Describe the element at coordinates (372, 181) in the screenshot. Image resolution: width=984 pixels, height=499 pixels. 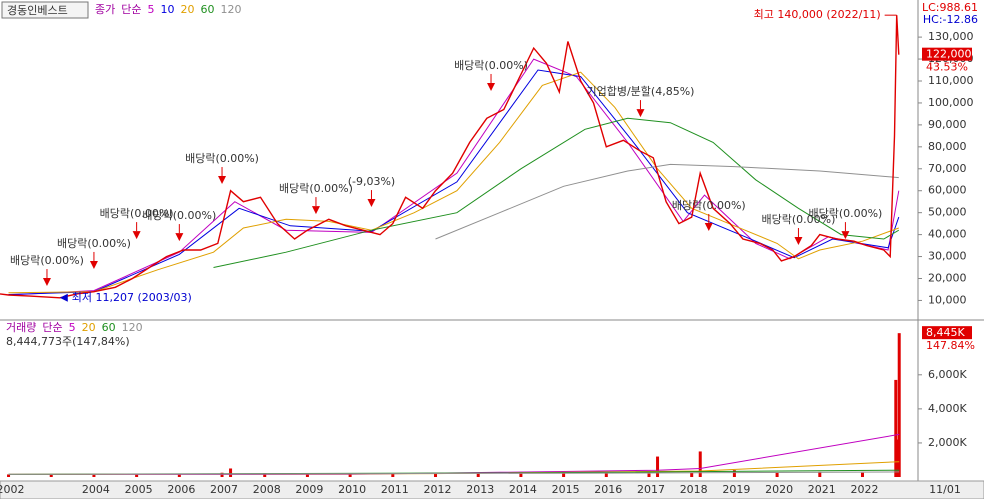
I see `annotation-label: (-9,03%)` at that location.